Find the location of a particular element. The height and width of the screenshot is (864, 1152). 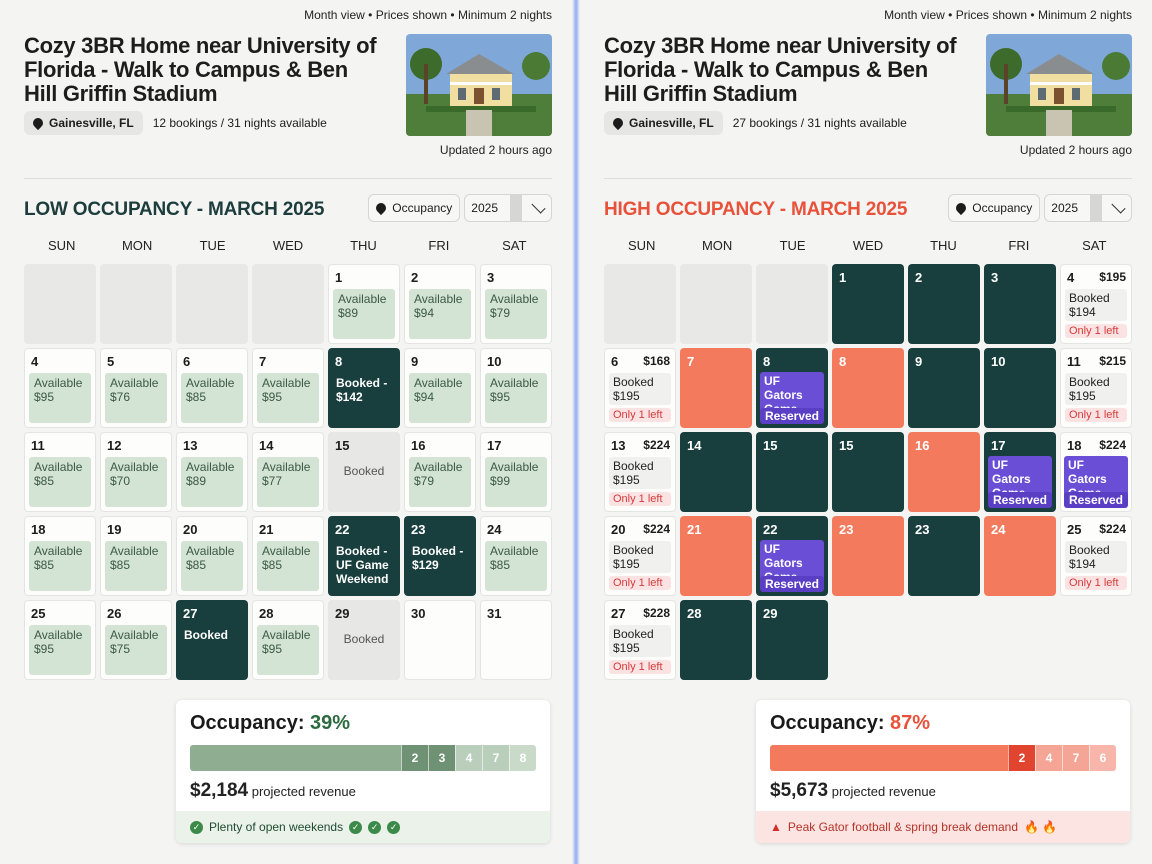

occupancy-heading: Occupancy: 87% is located at coordinates (850, 723).